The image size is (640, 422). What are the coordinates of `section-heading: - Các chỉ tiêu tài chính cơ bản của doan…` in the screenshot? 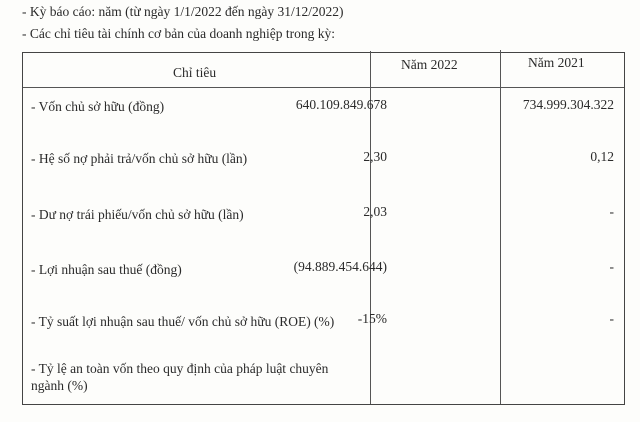 It's located at (179, 33).